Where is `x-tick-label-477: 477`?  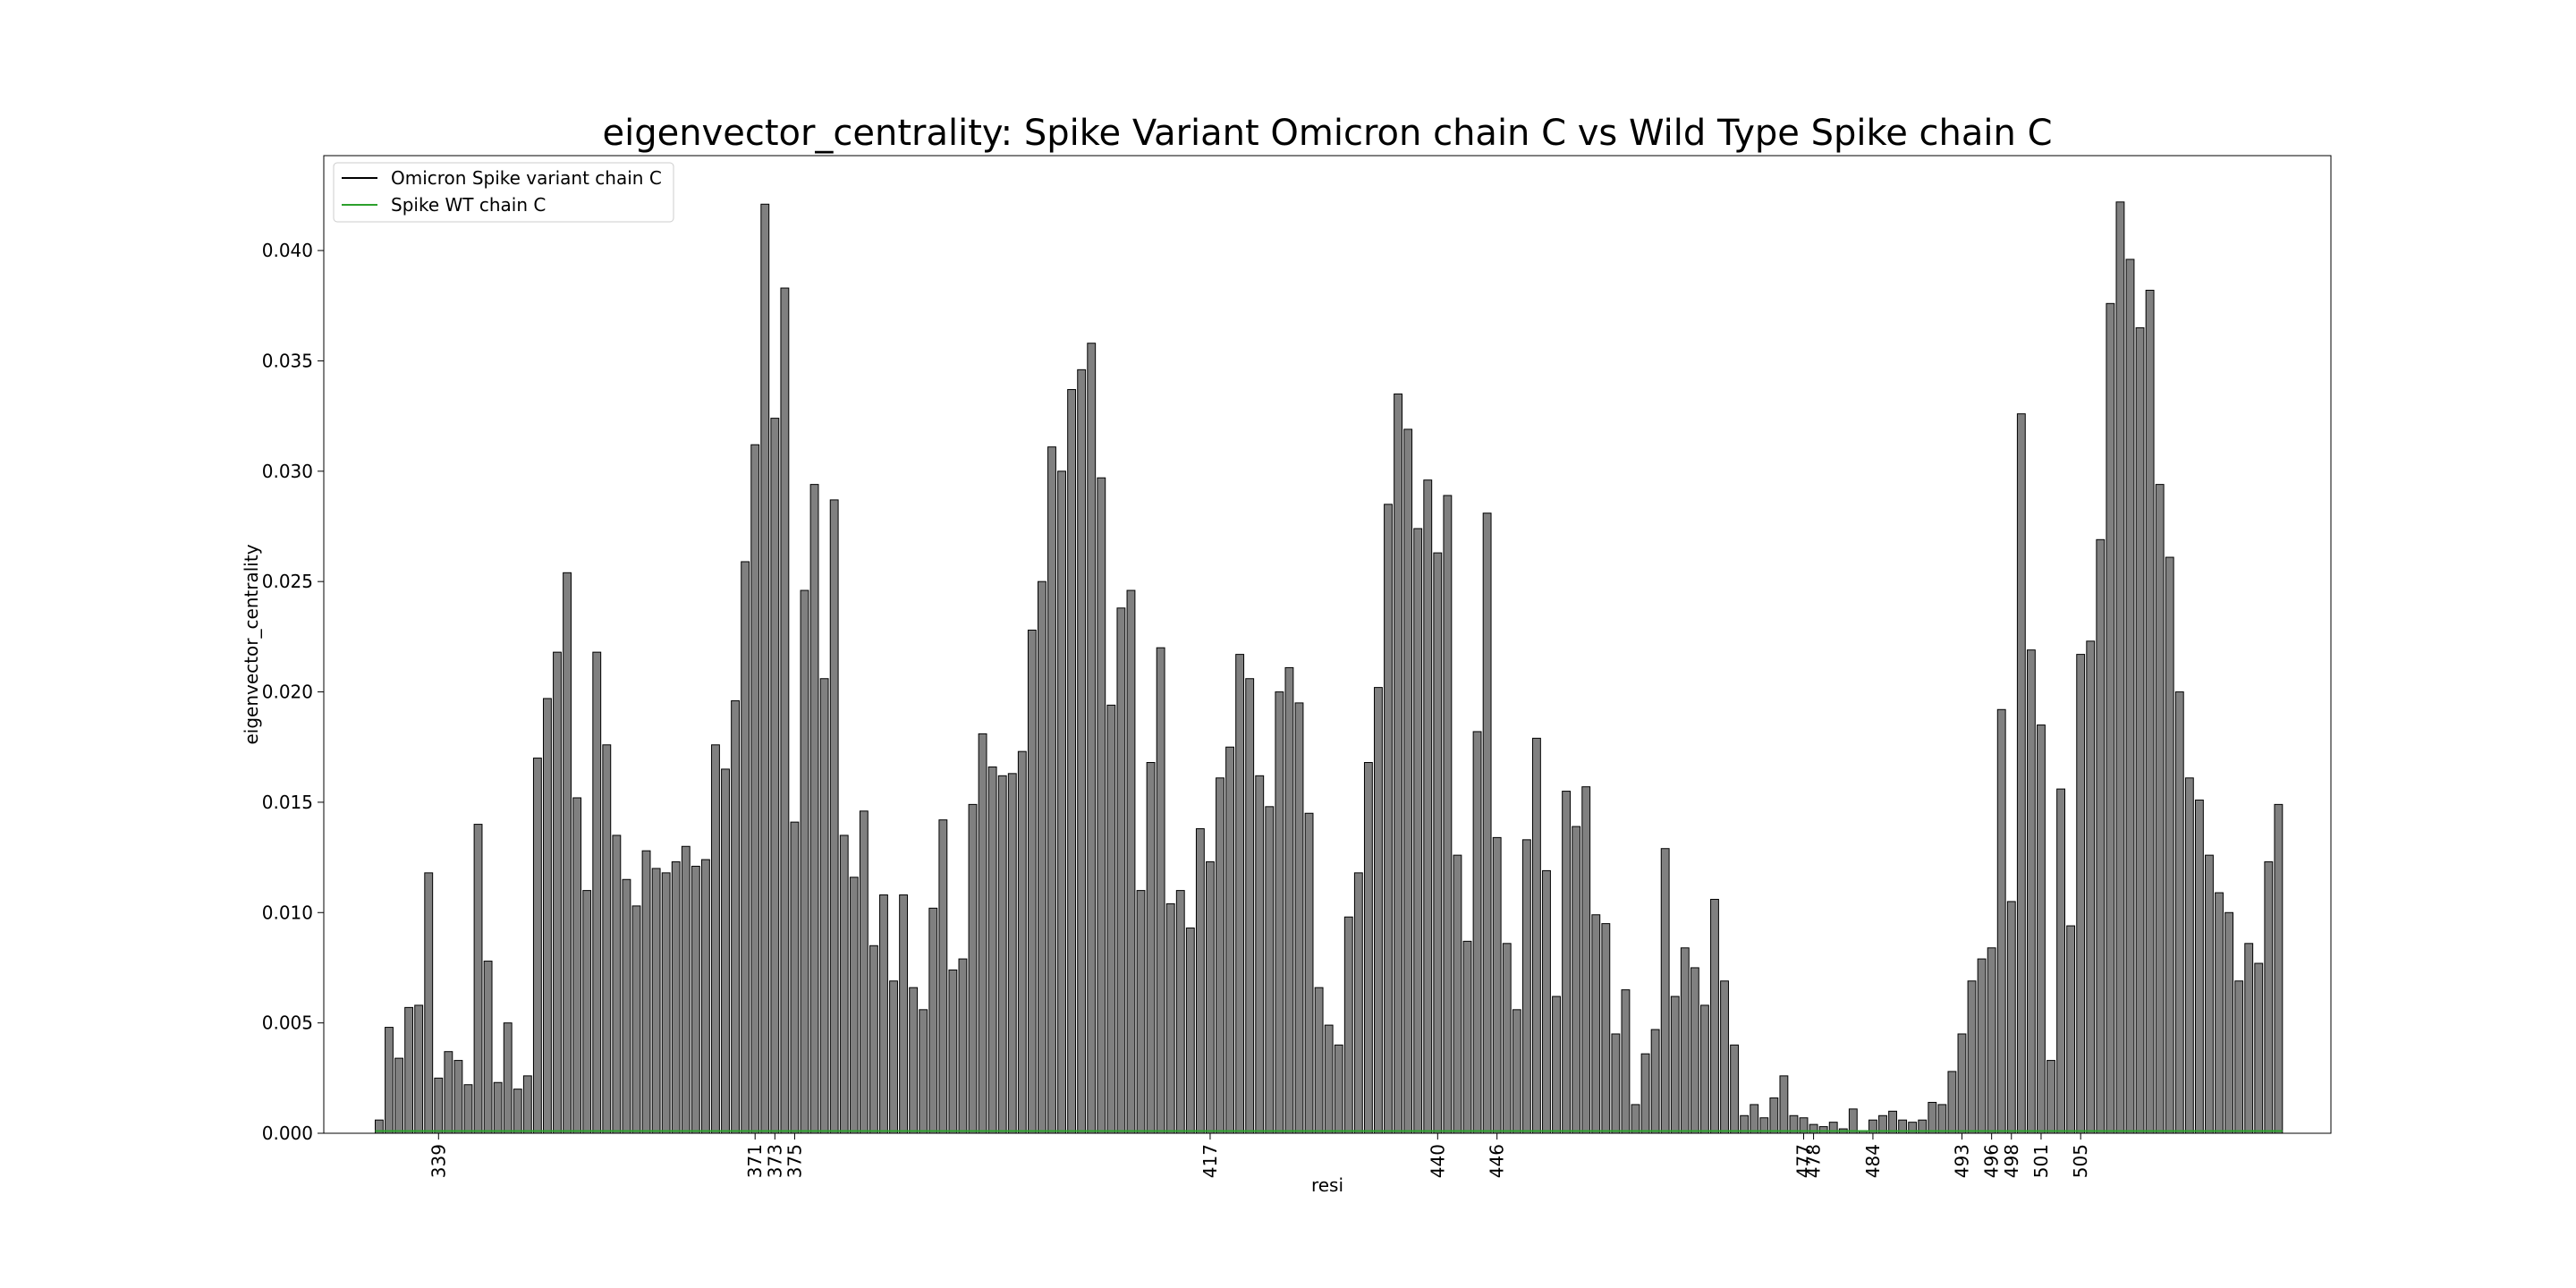
x-tick-label-477: 477 is located at coordinates (1804, 1161).